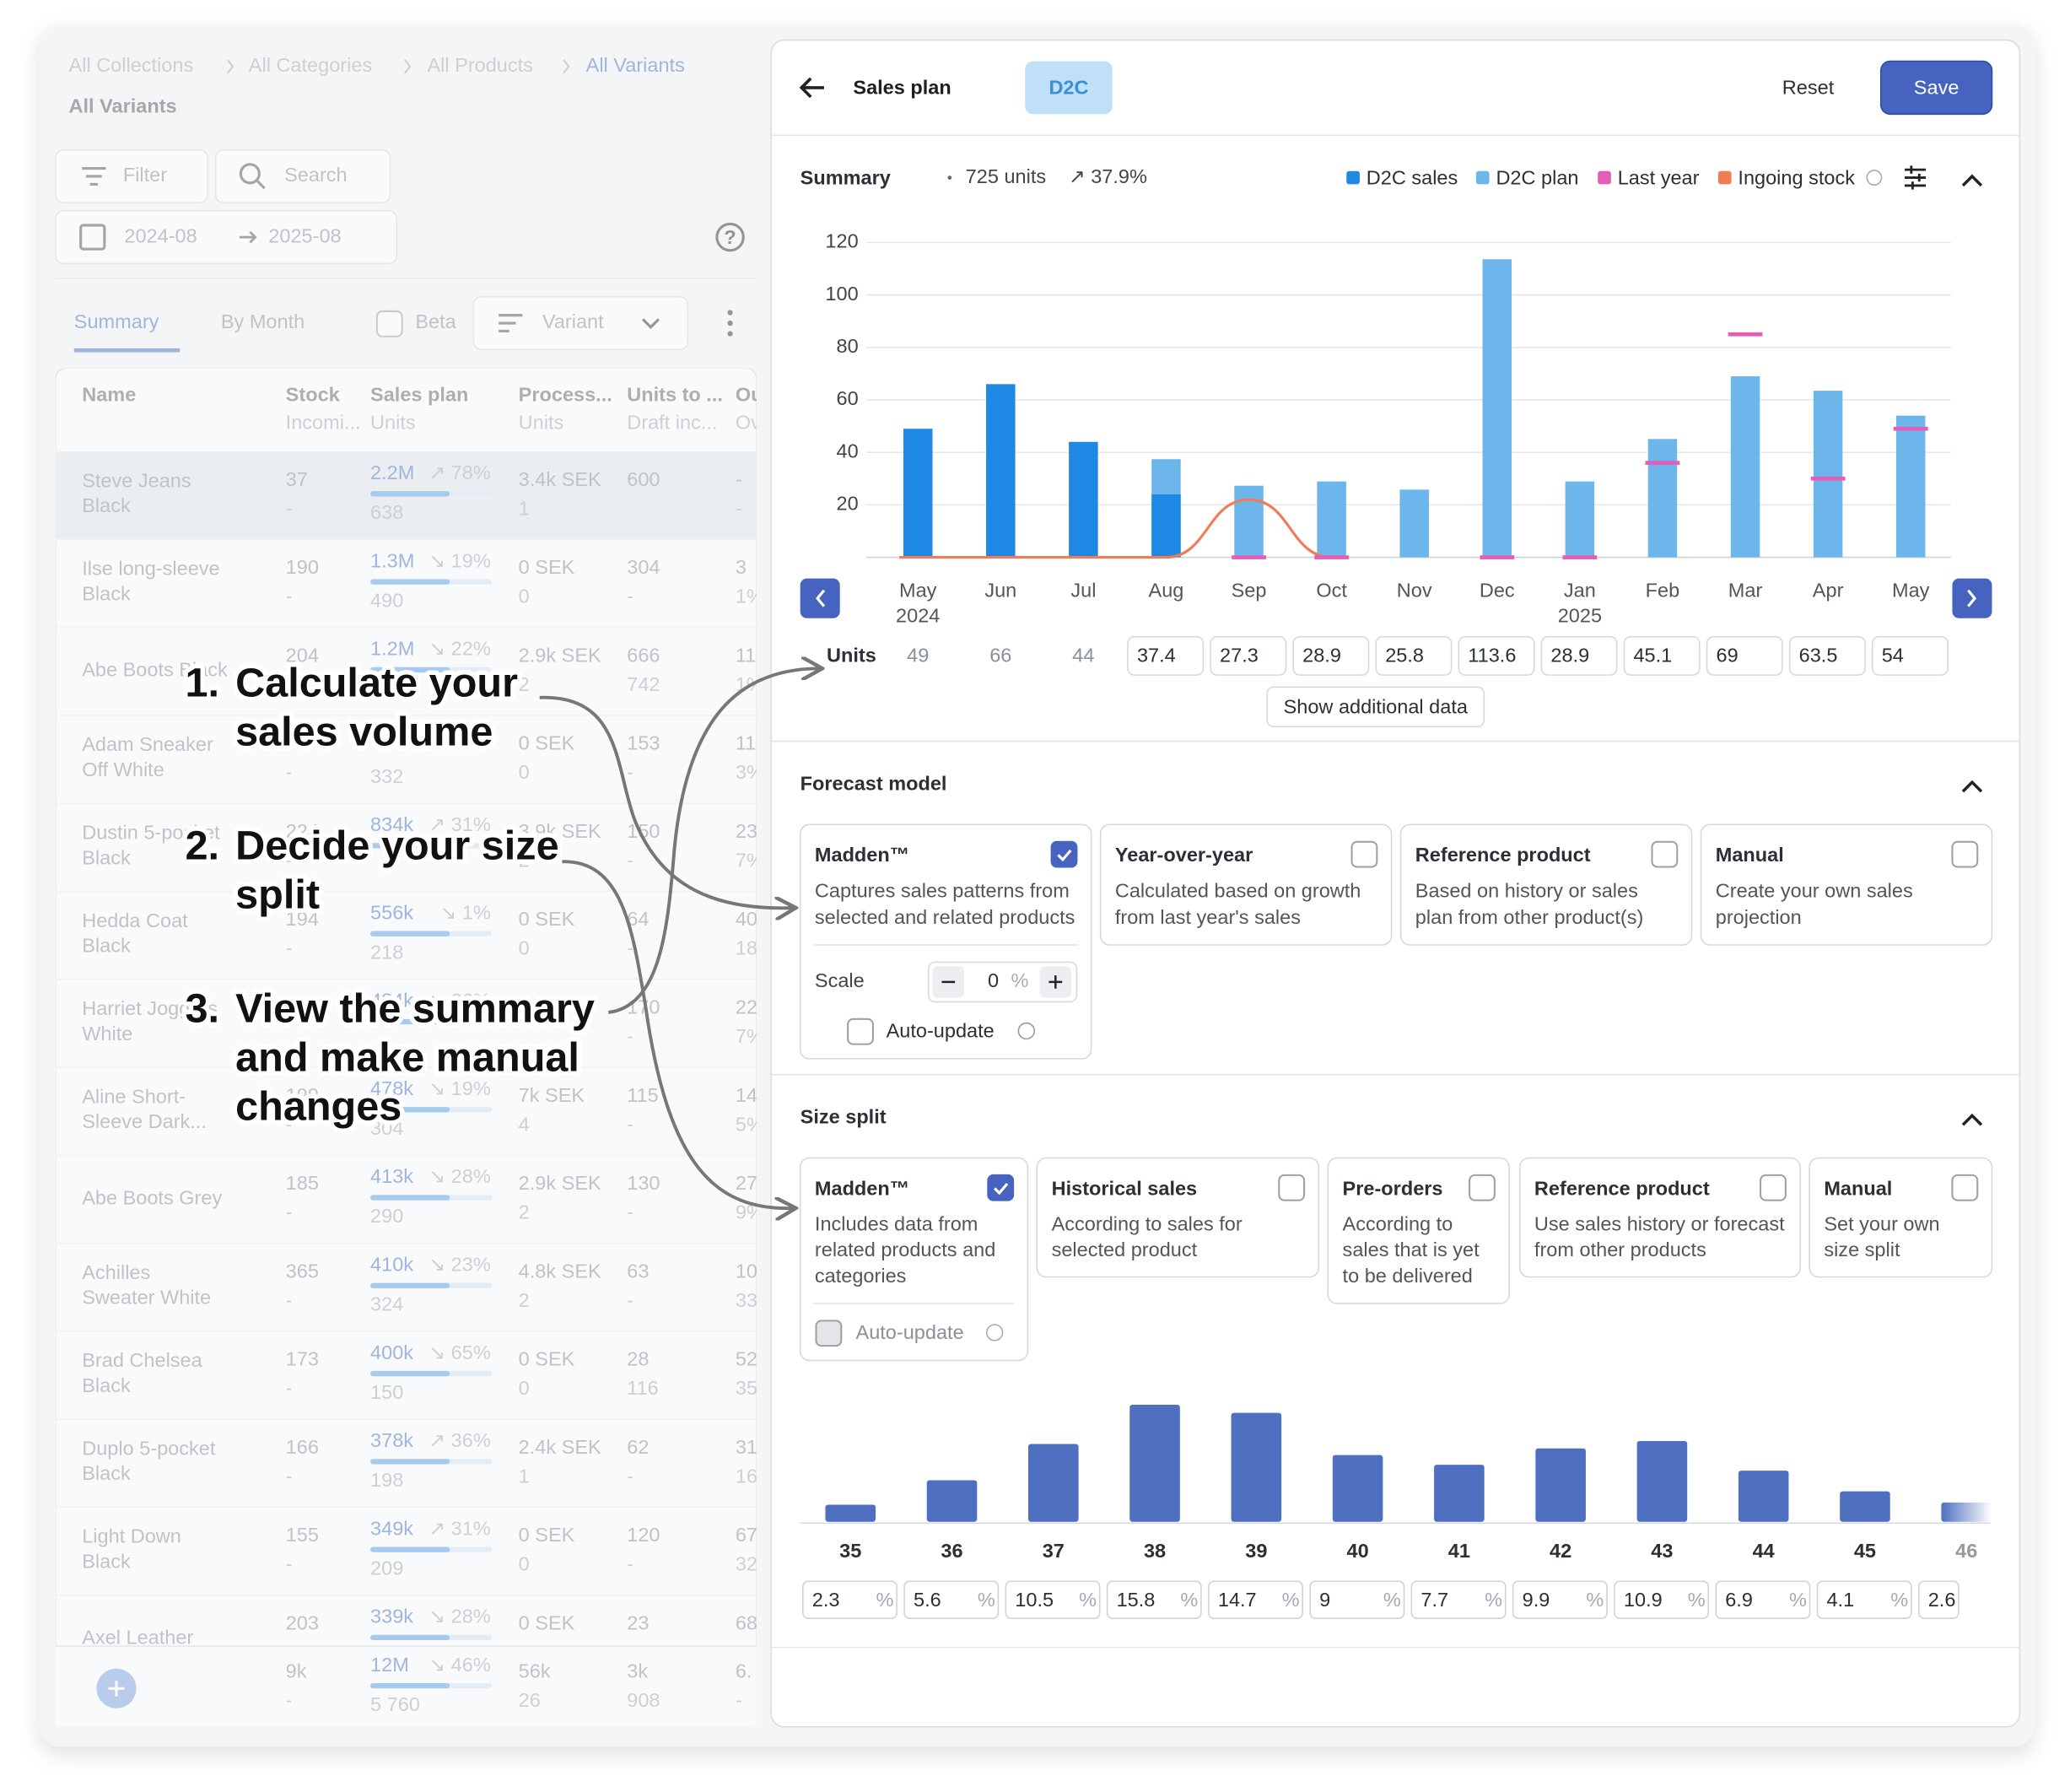  I want to click on model-description: selected and related products, so click(945, 917).